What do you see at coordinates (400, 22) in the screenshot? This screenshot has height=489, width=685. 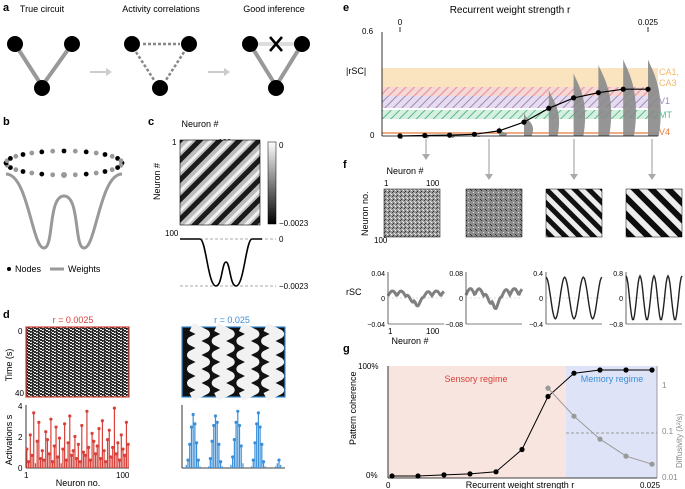 I see `e-x-min: 0` at bounding box center [400, 22].